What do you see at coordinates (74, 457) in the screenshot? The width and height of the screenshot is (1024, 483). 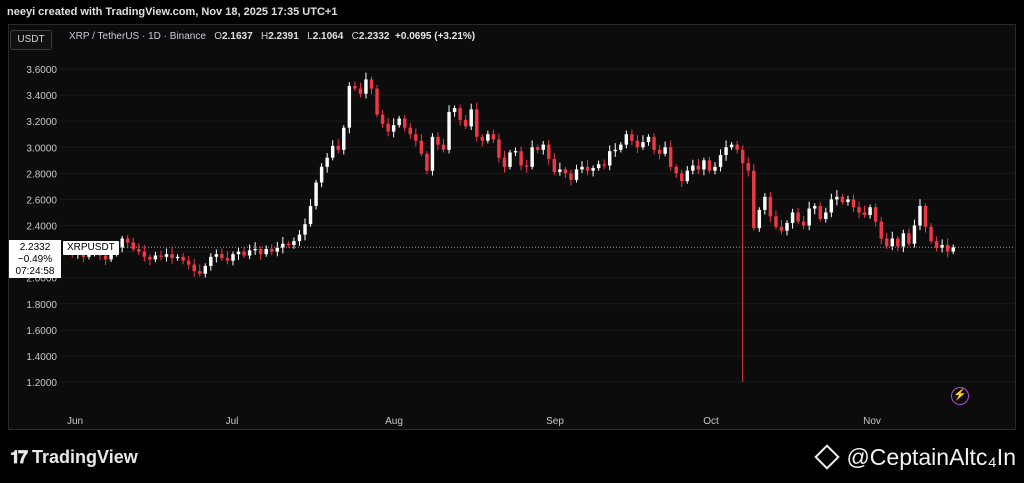 I see `tradingview-logo: 𝟏𝟕 TradingView` at bounding box center [74, 457].